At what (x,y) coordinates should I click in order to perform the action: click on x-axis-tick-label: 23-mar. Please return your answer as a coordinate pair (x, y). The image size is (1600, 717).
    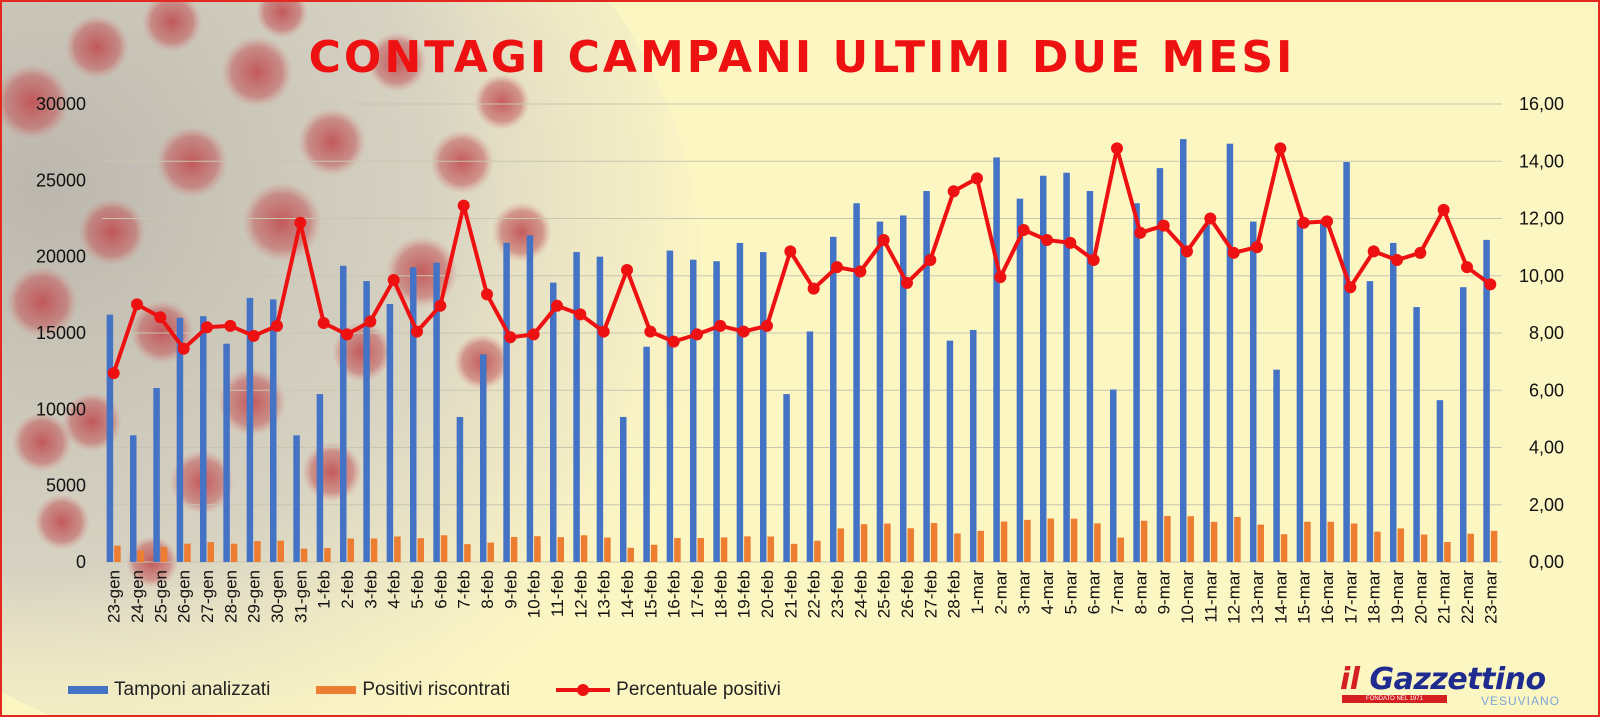
    Looking at the image, I should click on (1490, 597).